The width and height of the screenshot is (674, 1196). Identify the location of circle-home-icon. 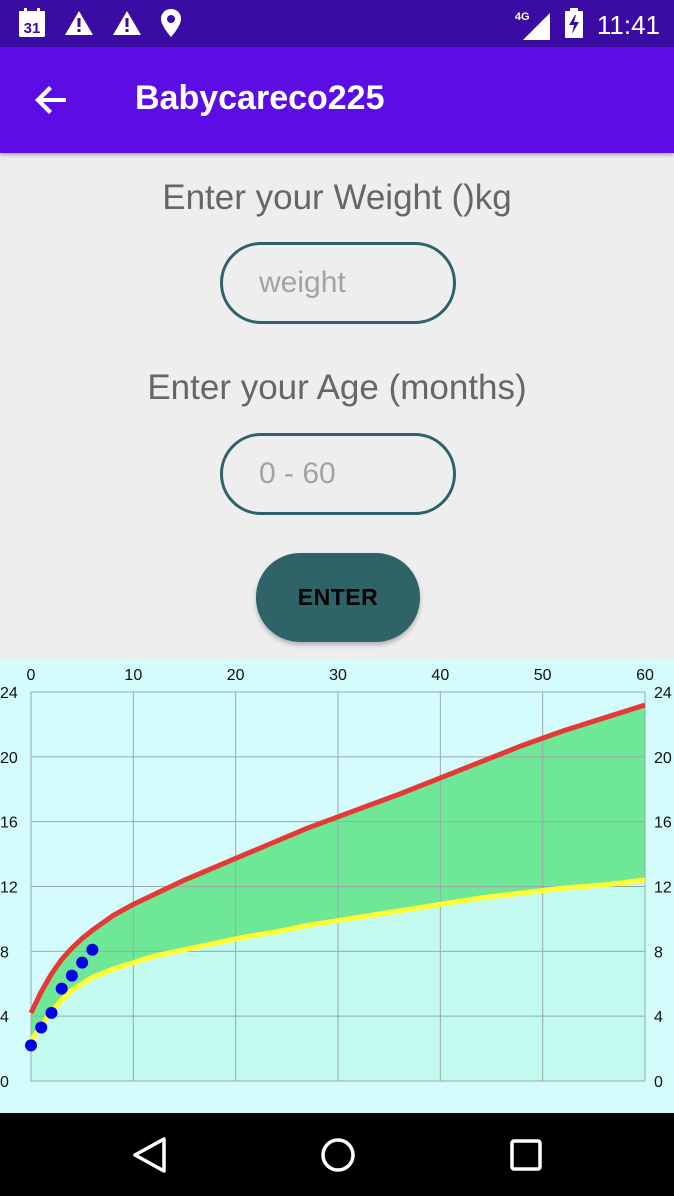
(338, 1155).